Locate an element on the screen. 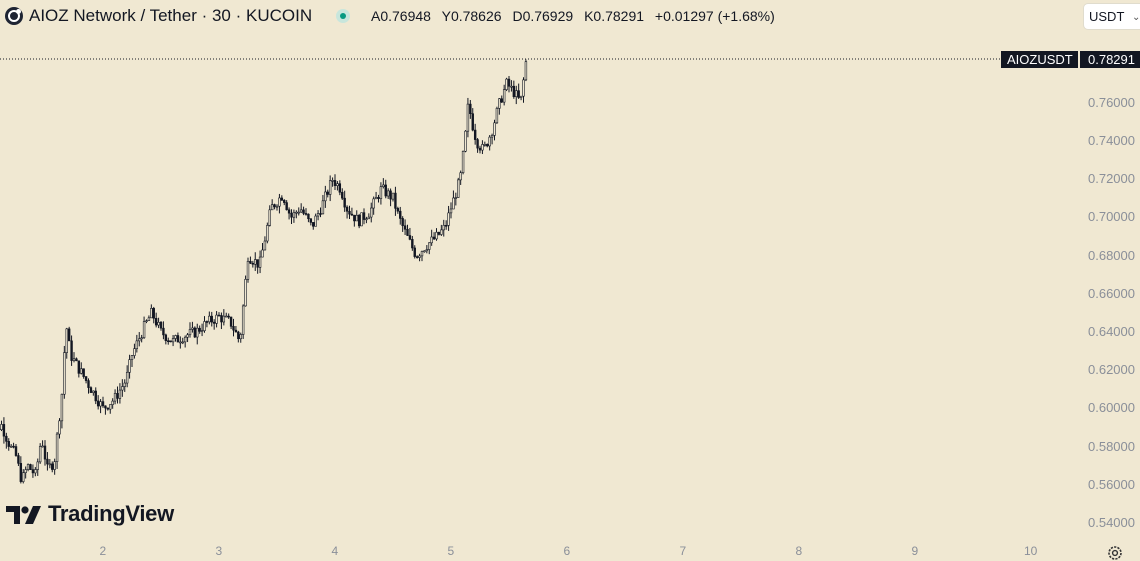 The height and width of the screenshot is (561, 1140). currency-select: USDT ⌄ is located at coordinates (1112, 16).